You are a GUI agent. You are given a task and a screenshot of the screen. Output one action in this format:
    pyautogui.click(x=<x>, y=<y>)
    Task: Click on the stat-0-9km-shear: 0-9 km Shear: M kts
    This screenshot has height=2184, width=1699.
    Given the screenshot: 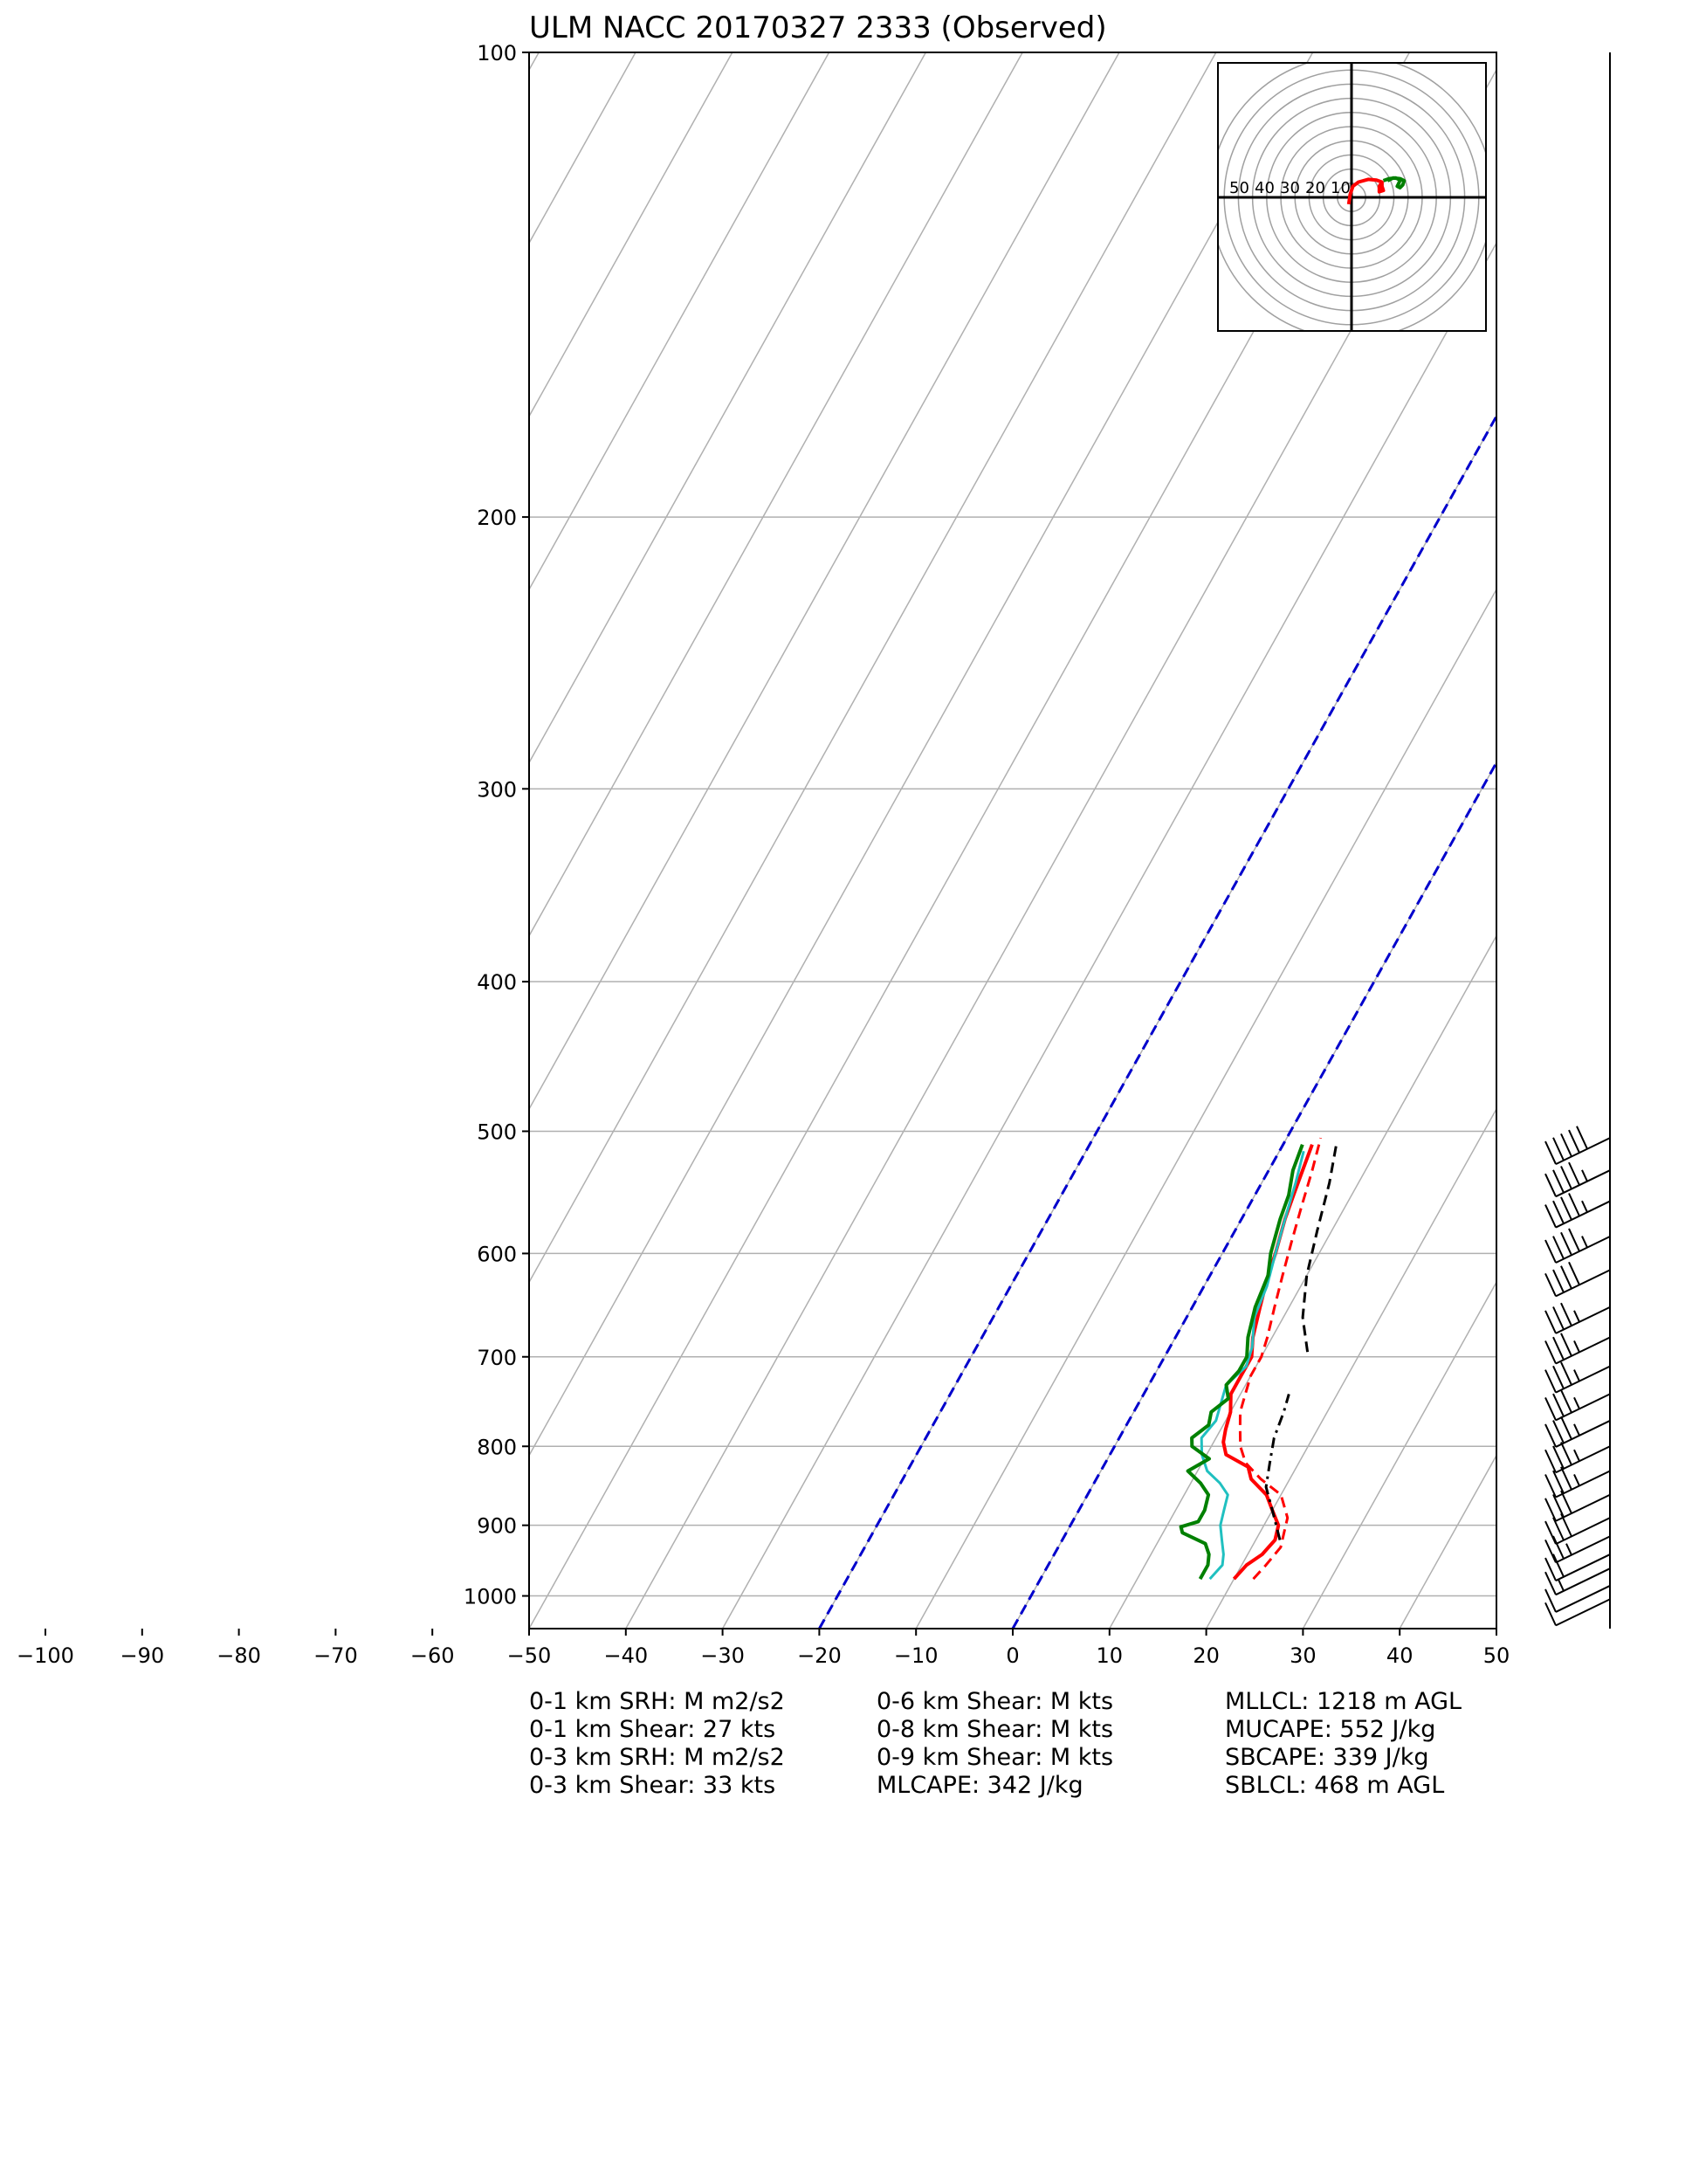 What is the action you would take?
    pyautogui.click(x=995, y=1757)
    